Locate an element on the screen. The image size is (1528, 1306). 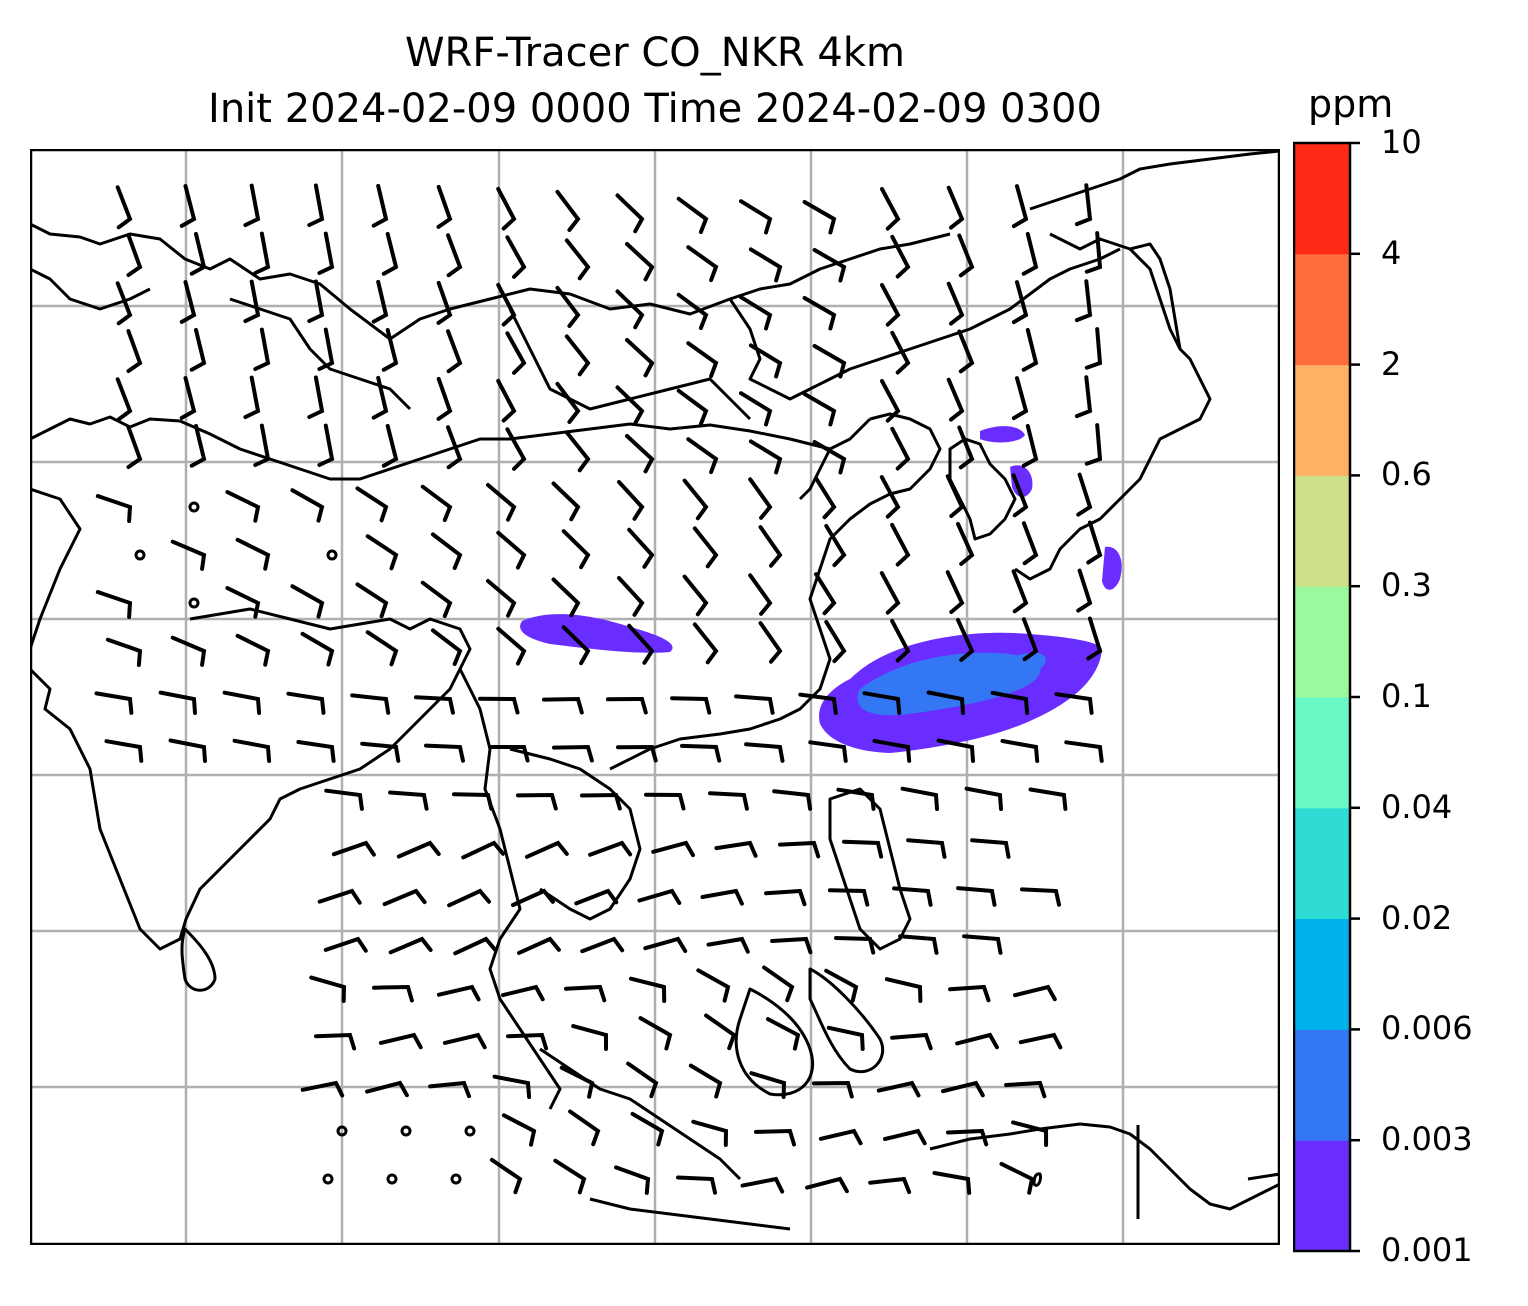
colorbar-level-label: 0.6 is located at coordinates (1406, 474).